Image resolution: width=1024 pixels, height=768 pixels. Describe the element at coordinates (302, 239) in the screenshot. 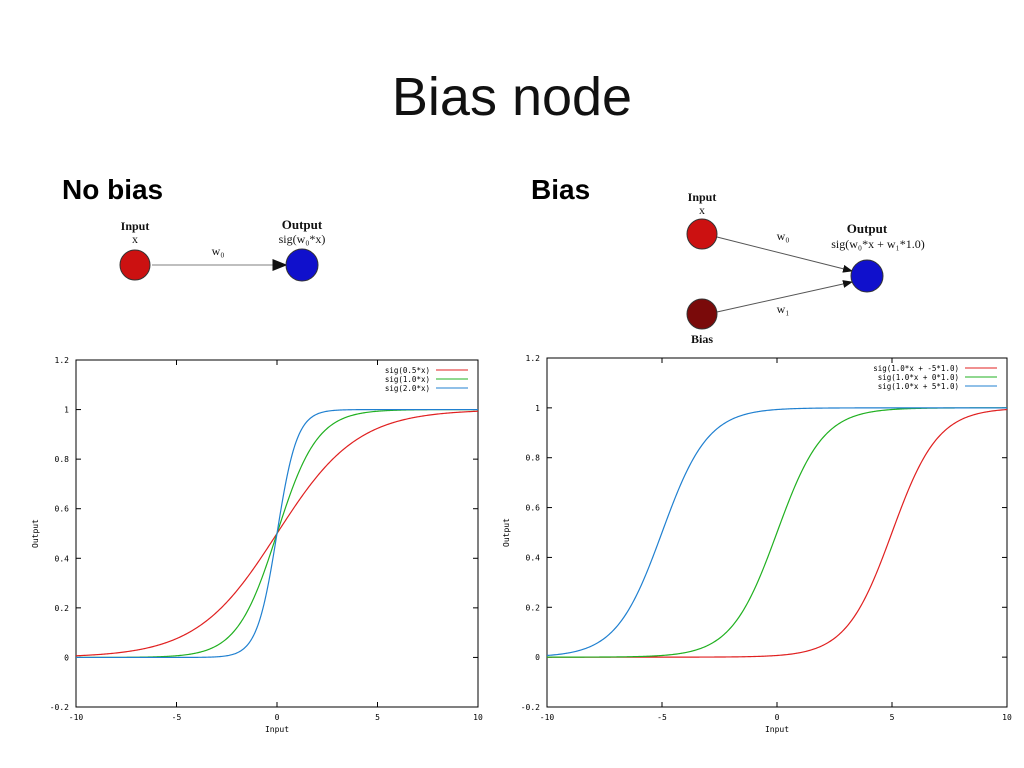

I see `output-formula: sig(w₀*x)` at that location.